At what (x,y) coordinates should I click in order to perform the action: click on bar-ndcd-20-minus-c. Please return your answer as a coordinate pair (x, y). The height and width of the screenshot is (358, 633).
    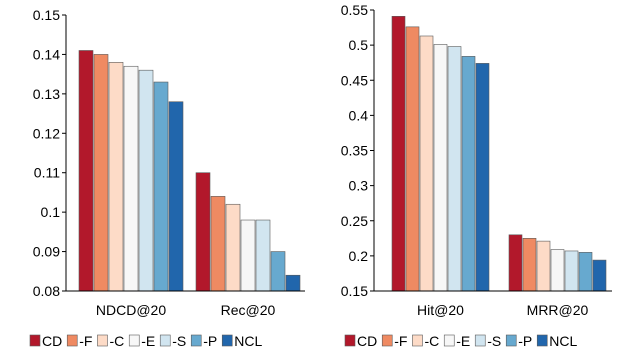
    Looking at the image, I should click on (116, 177).